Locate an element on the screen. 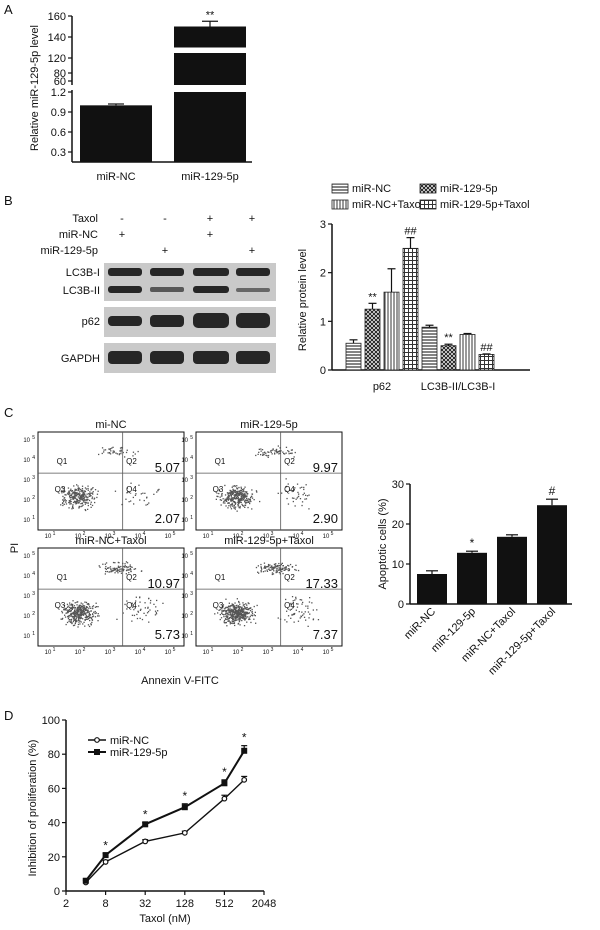 The height and width of the screenshot is (930, 600). y-tick-label: 0.3 is located at coordinates (58, 153).